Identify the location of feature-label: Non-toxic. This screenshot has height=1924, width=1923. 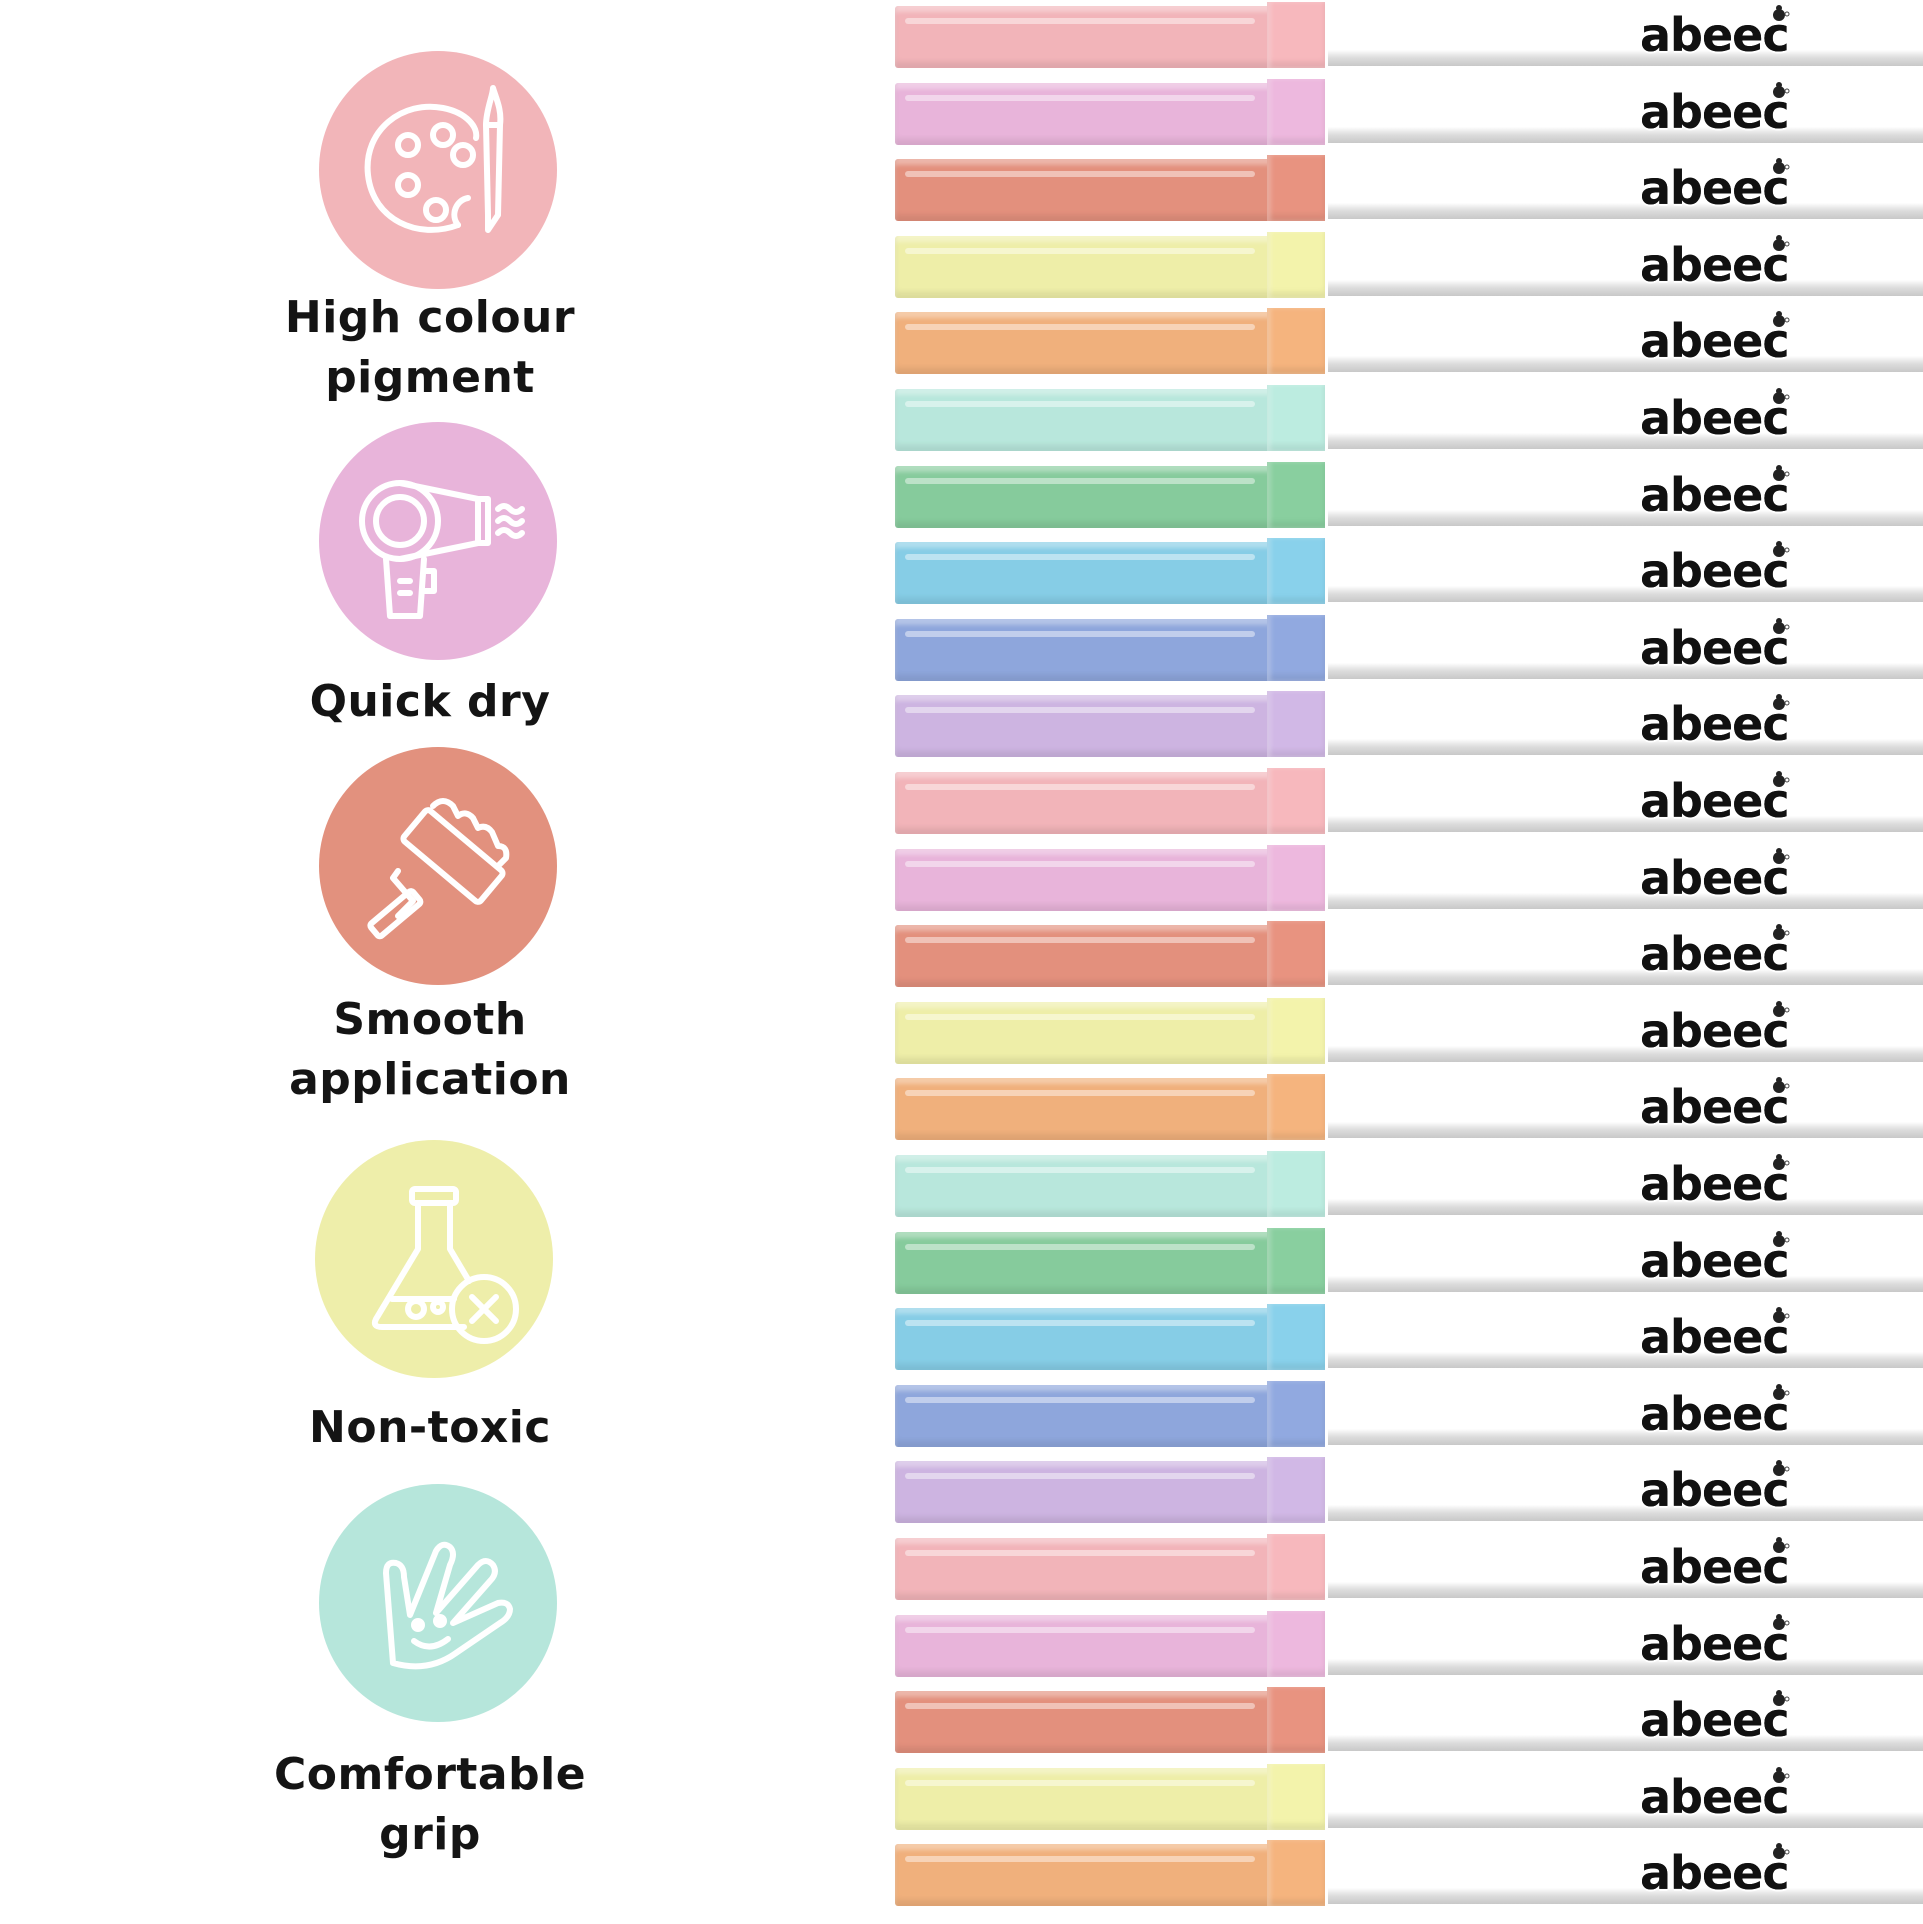
(430, 1427).